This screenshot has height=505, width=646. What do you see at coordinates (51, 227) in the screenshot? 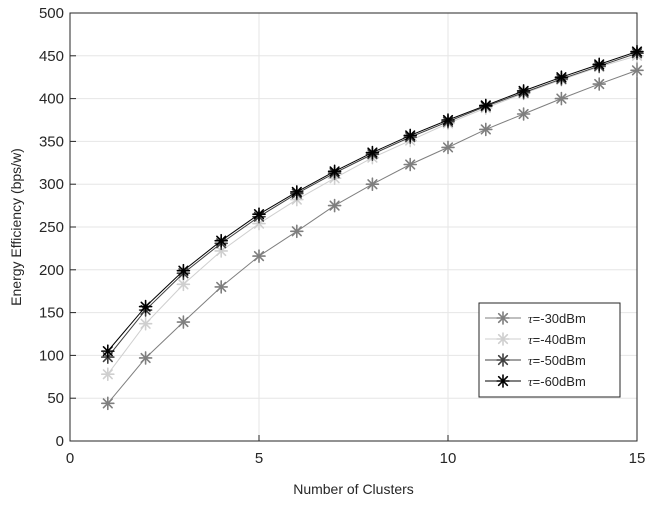
I see `y-tick-label: 250` at bounding box center [51, 227].